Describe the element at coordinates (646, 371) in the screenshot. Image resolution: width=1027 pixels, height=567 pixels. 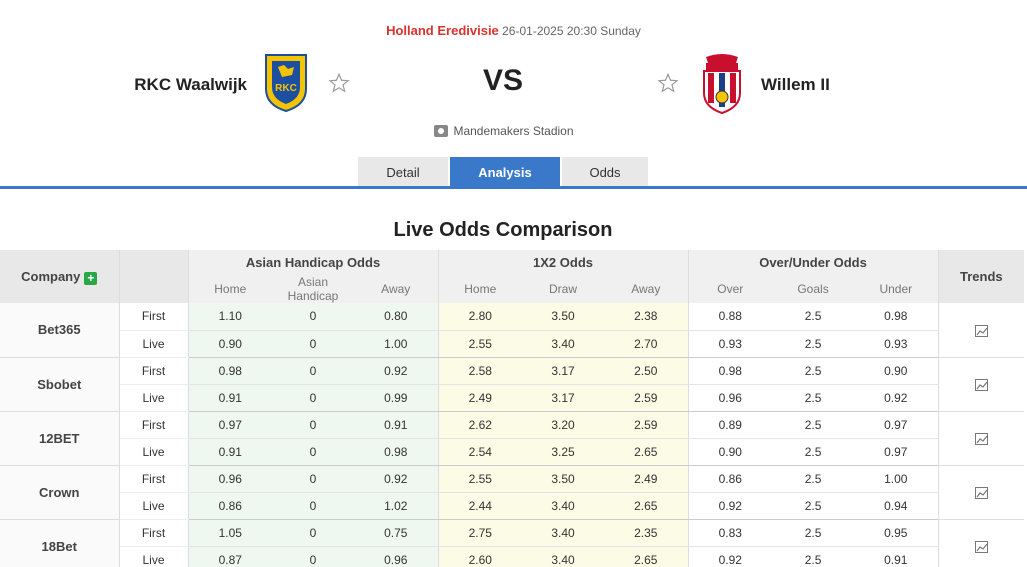
I see `odds-cell: 2.50` at that location.